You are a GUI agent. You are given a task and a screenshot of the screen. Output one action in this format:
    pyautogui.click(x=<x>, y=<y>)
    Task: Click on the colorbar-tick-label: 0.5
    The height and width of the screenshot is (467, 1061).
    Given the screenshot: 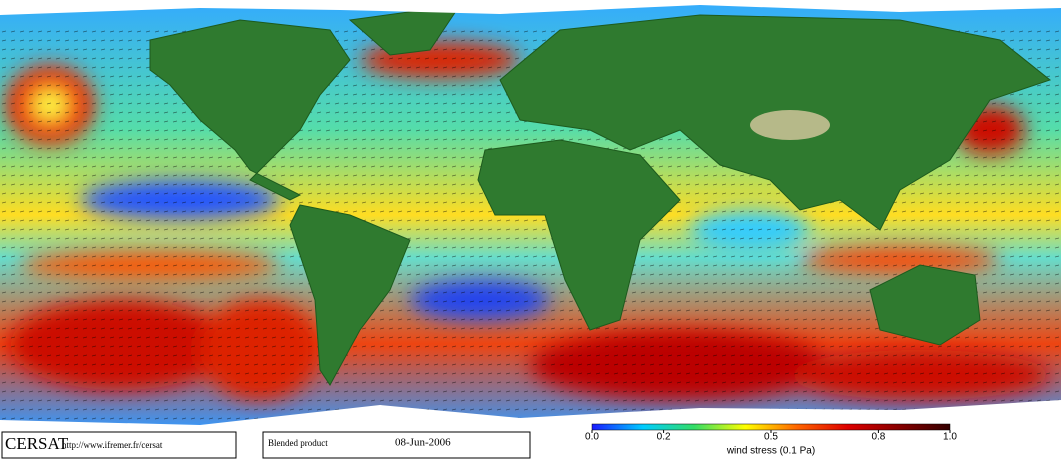 What is the action you would take?
    pyautogui.click(x=771, y=437)
    